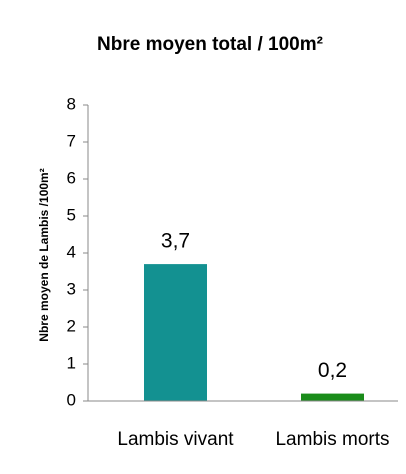 The image size is (406, 474). What do you see at coordinates (71, 251) in the screenshot?
I see `y-tick-label: 4` at bounding box center [71, 251].